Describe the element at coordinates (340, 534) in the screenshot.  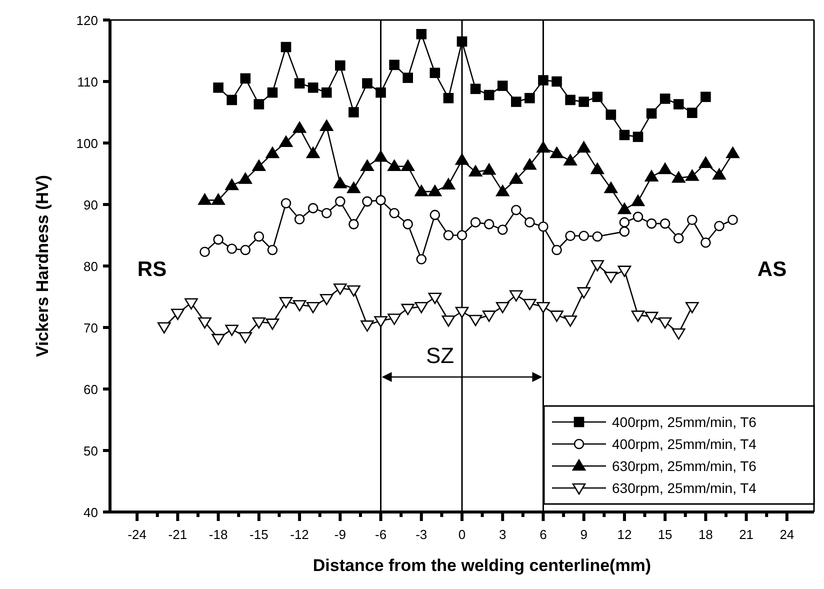
I see `x-tick-label: -9` at that location.